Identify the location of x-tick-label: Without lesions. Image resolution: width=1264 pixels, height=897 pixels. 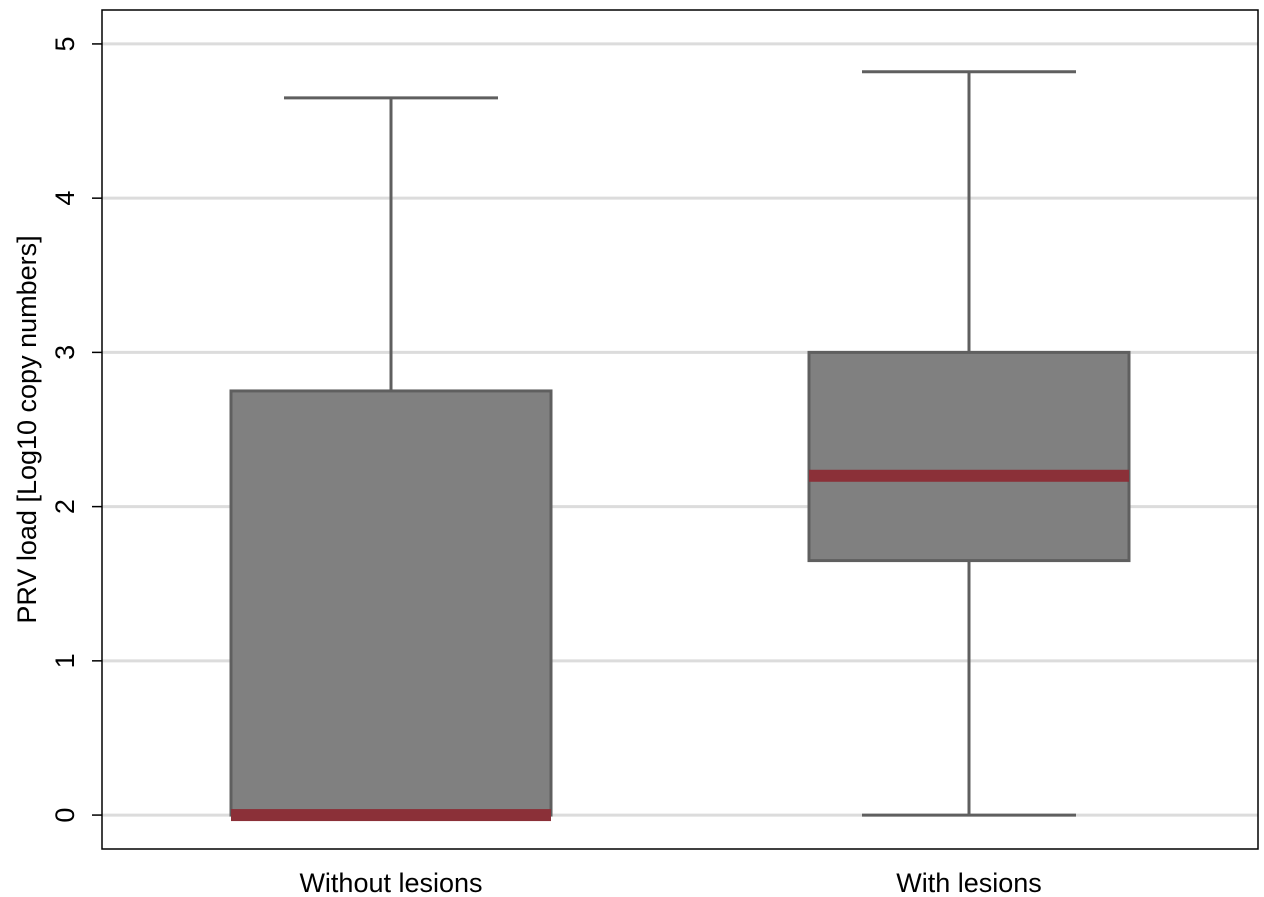
(390, 882).